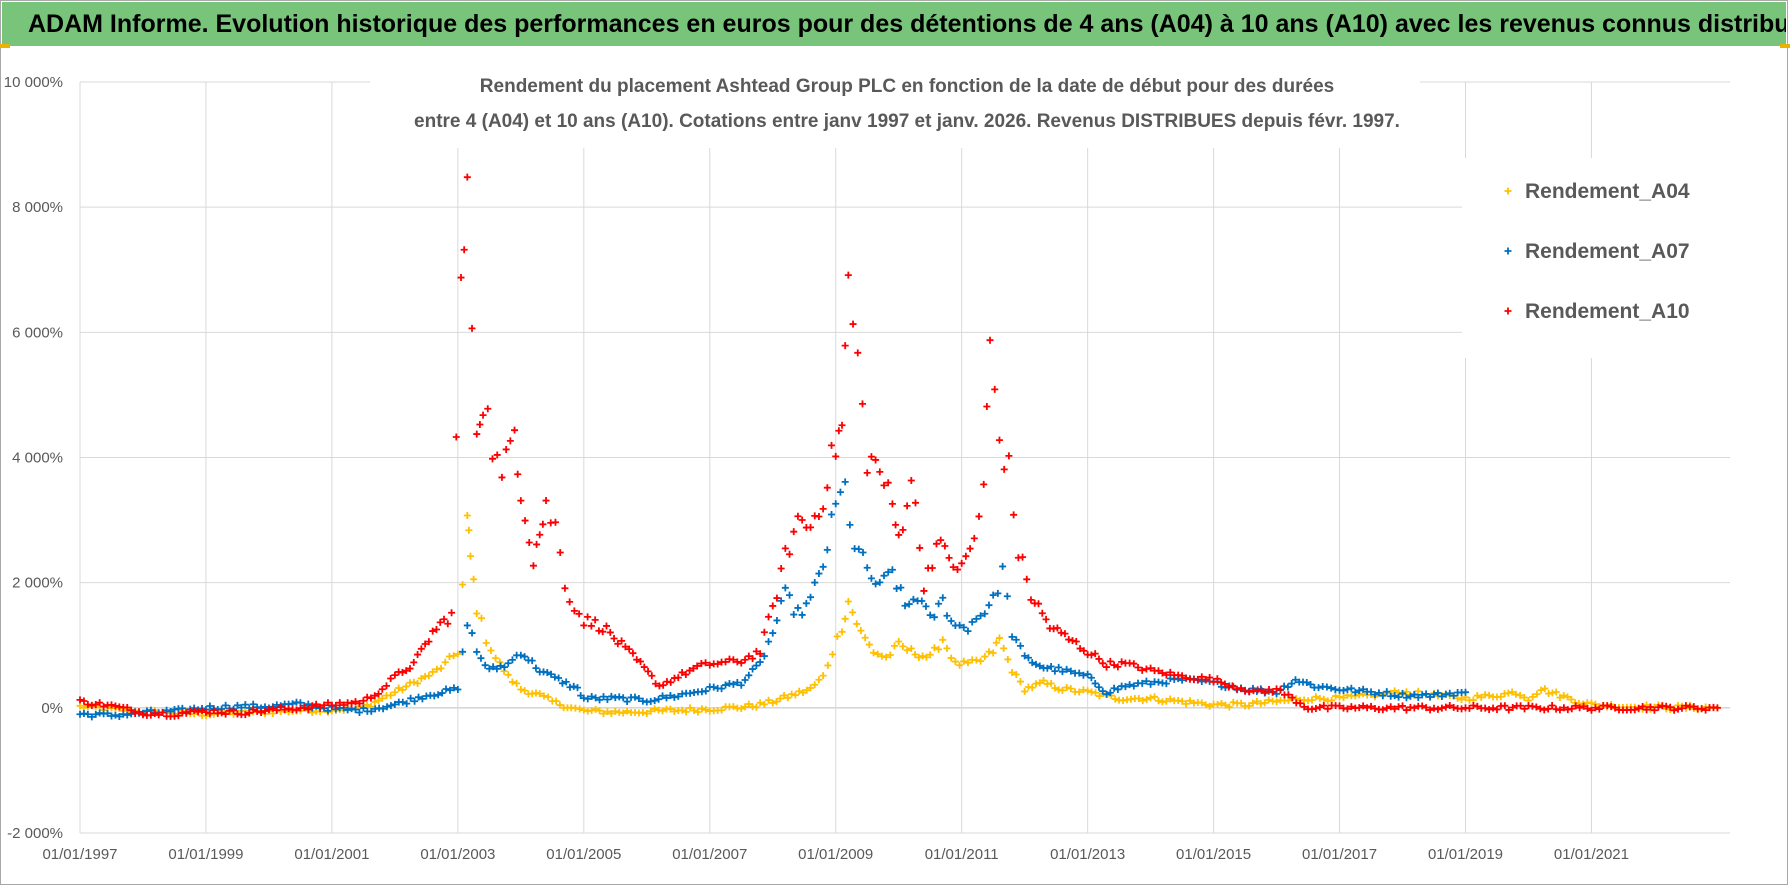 This screenshot has height=887, width=1790. Describe the element at coordinates (1508, 311) in the screenshot. I see `legend-marker` at that location.